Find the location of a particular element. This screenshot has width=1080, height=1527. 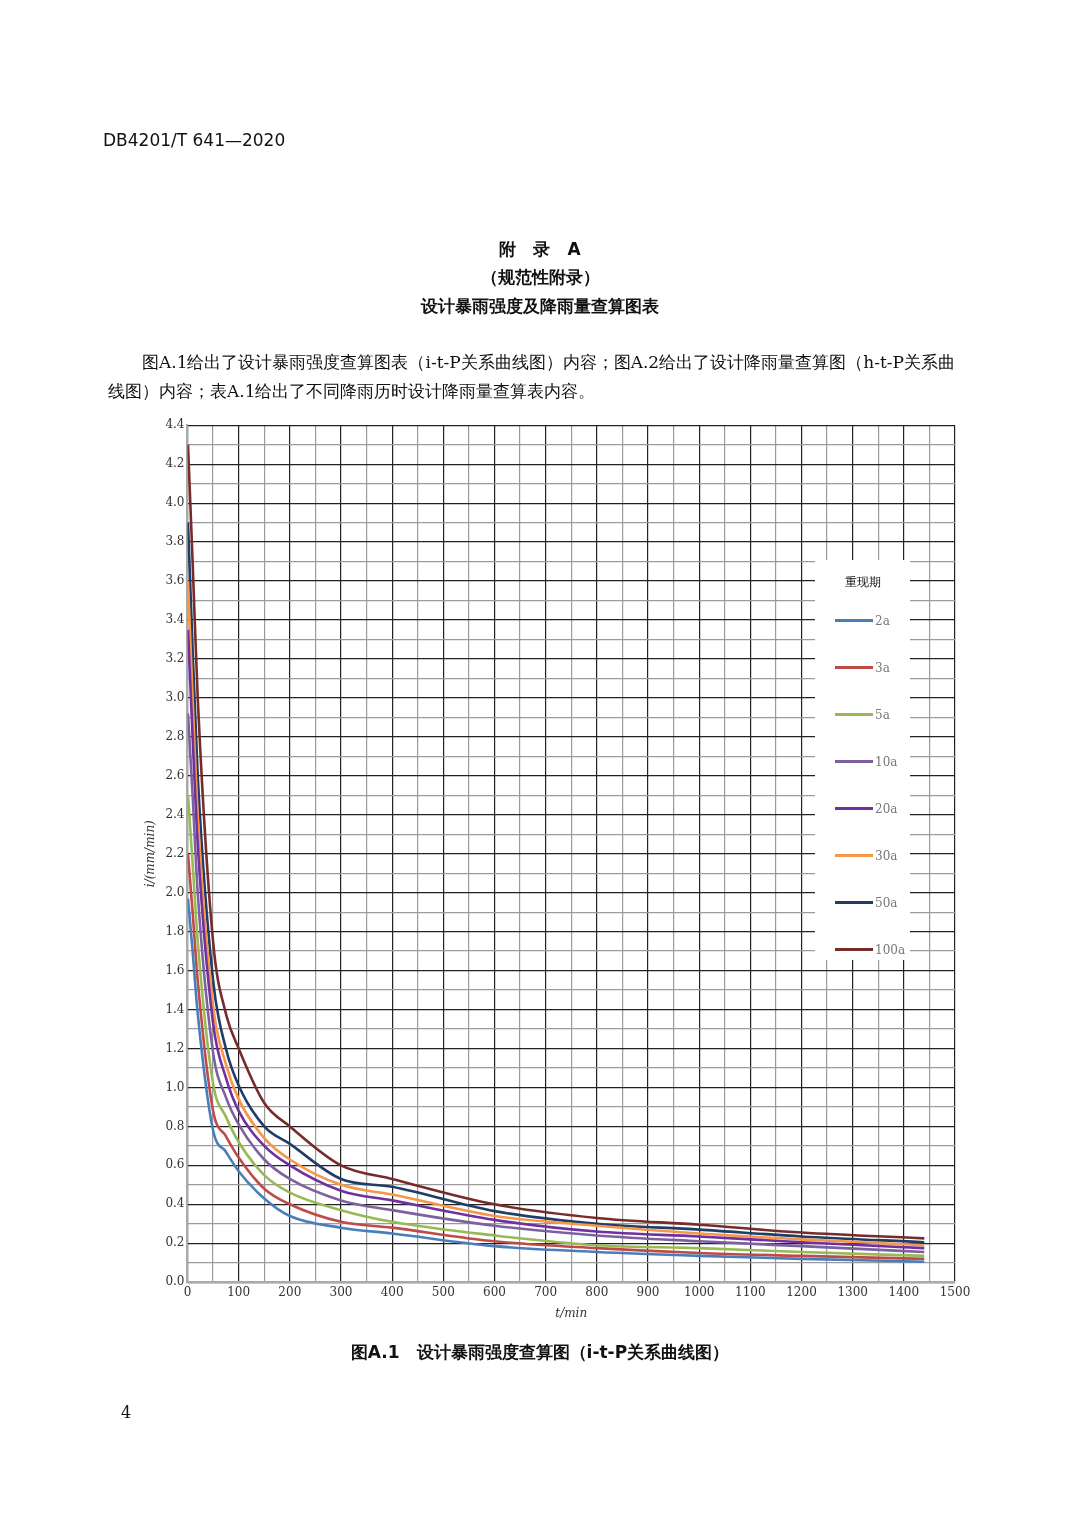

y-tick-label: 2.2 is located at coordinates (175, 852).